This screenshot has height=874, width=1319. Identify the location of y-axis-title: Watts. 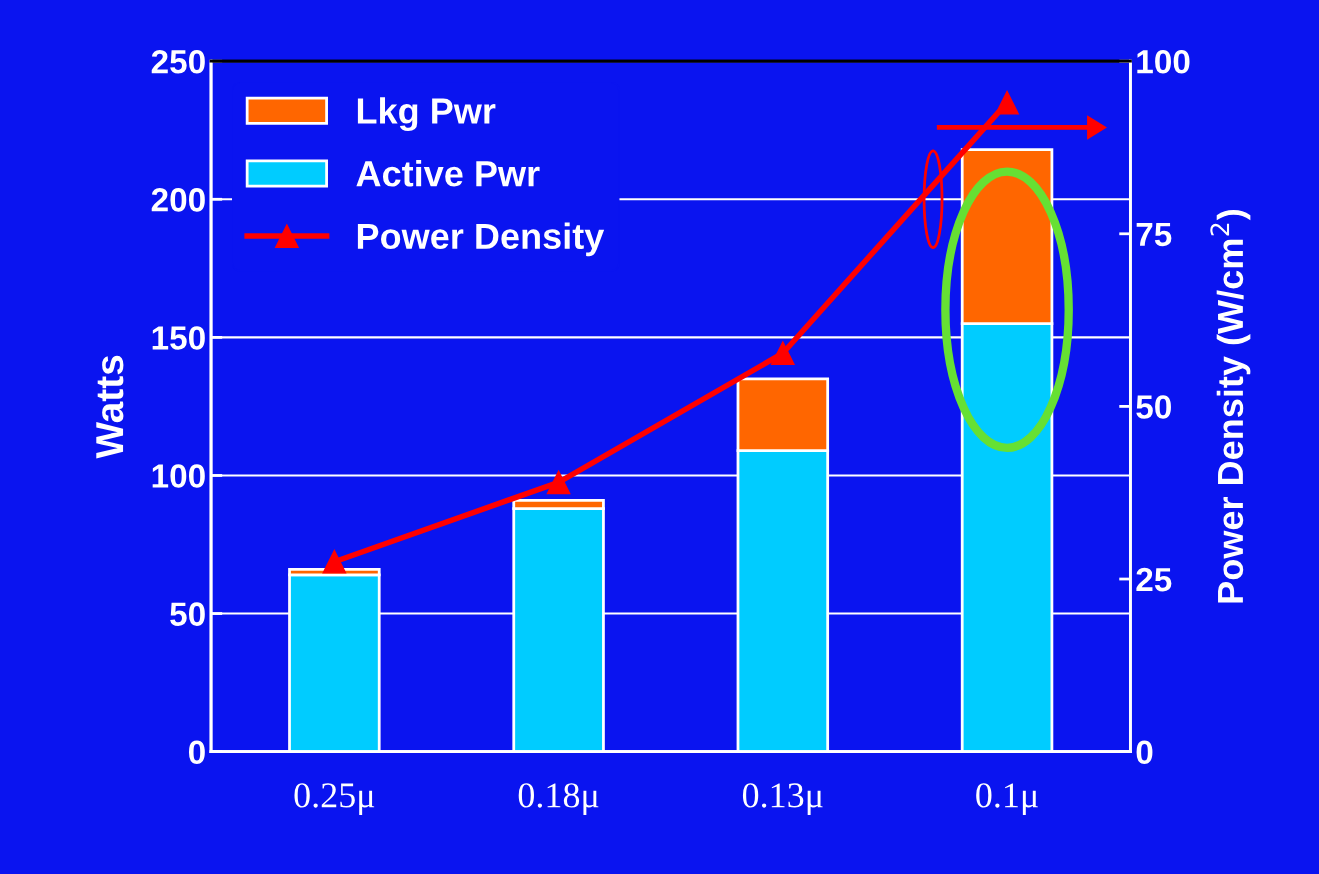
(110, 407).